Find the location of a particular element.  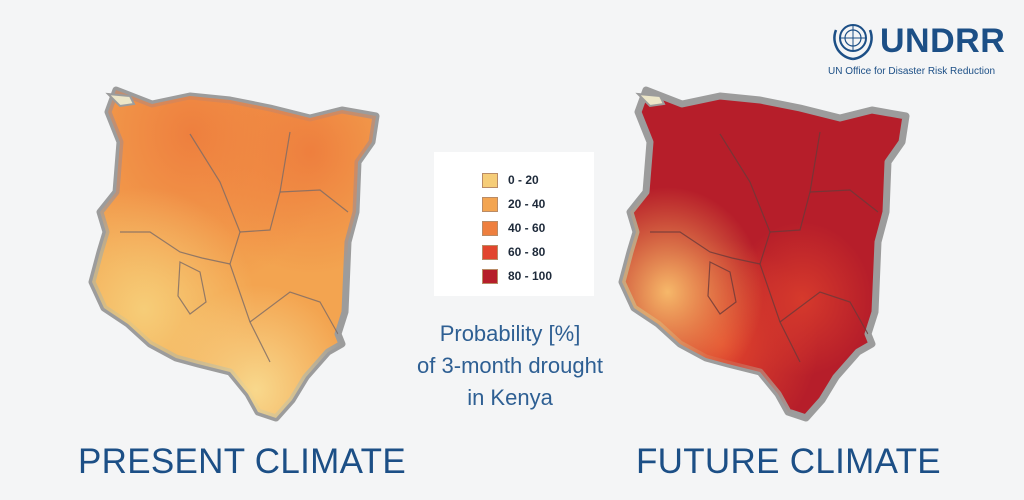

legend-label: 60 - 80 is located at coordinates (527, 252).